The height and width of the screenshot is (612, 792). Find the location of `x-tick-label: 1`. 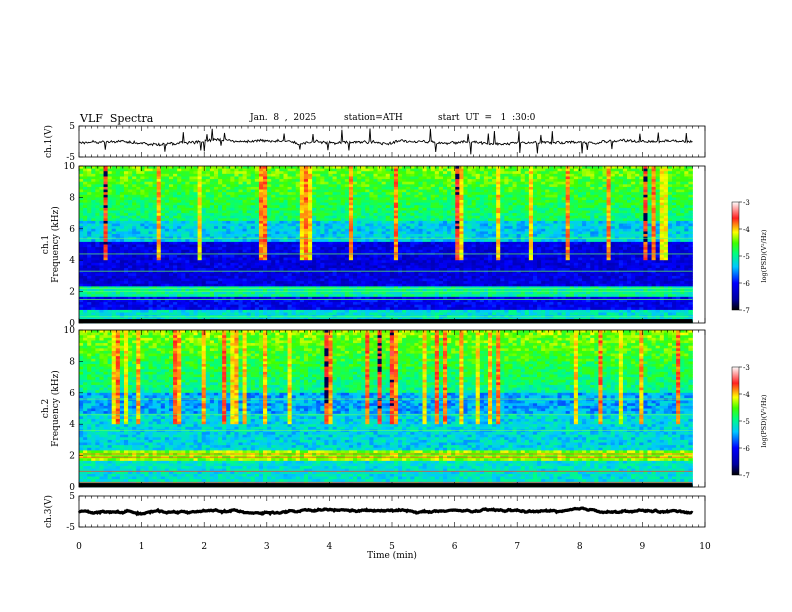

x-tick-label: 1 is located at coordinates (142, 547).